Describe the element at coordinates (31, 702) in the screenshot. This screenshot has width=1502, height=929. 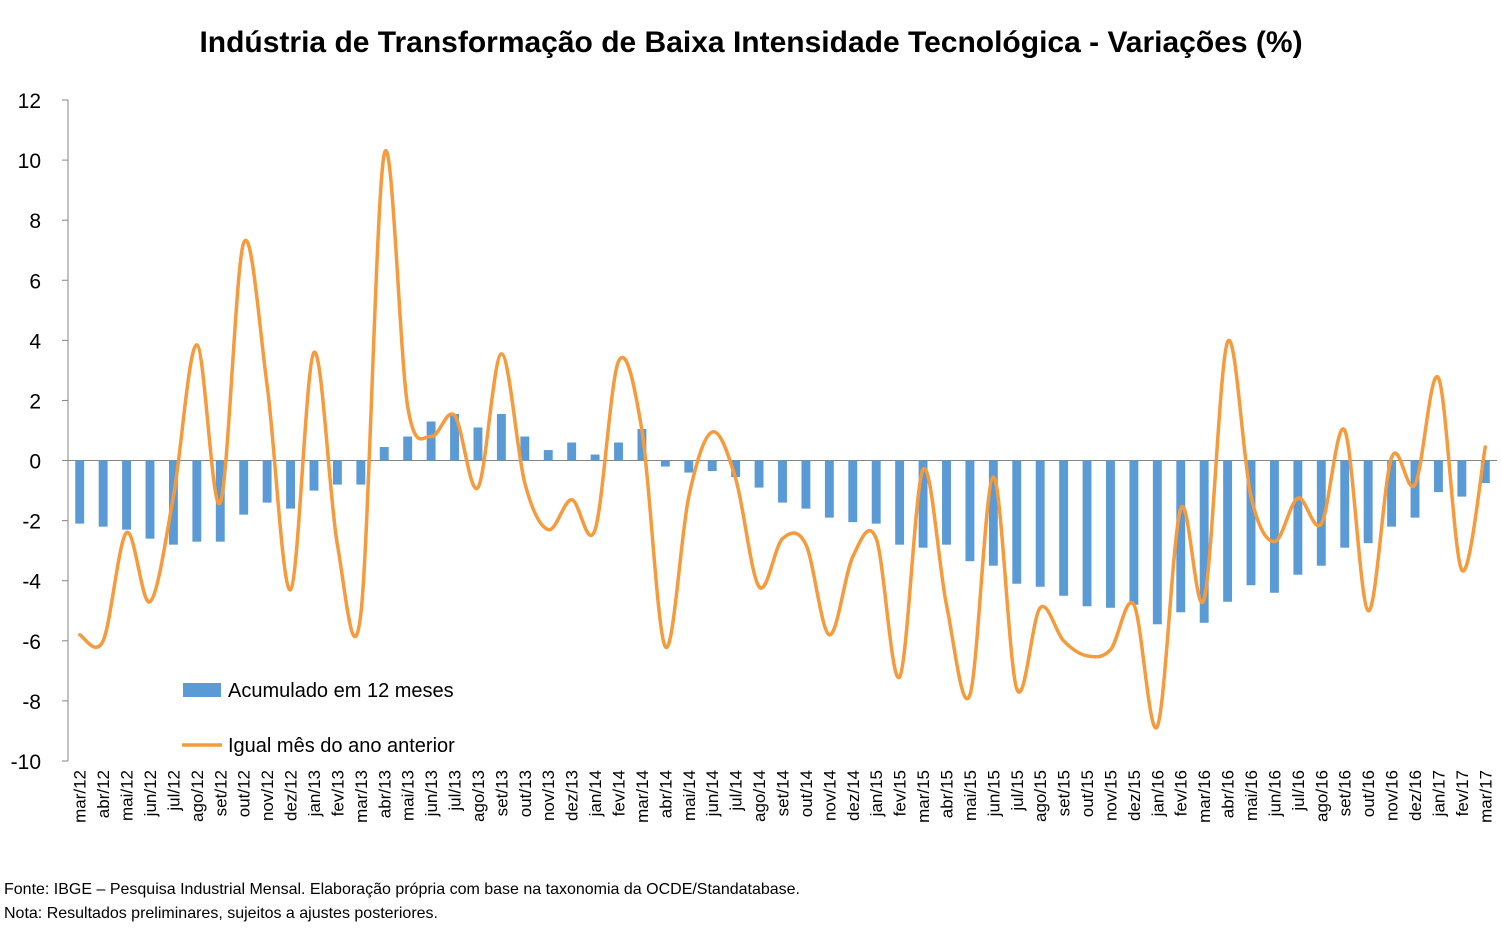
I see `y-tick-label: -8` at that location.